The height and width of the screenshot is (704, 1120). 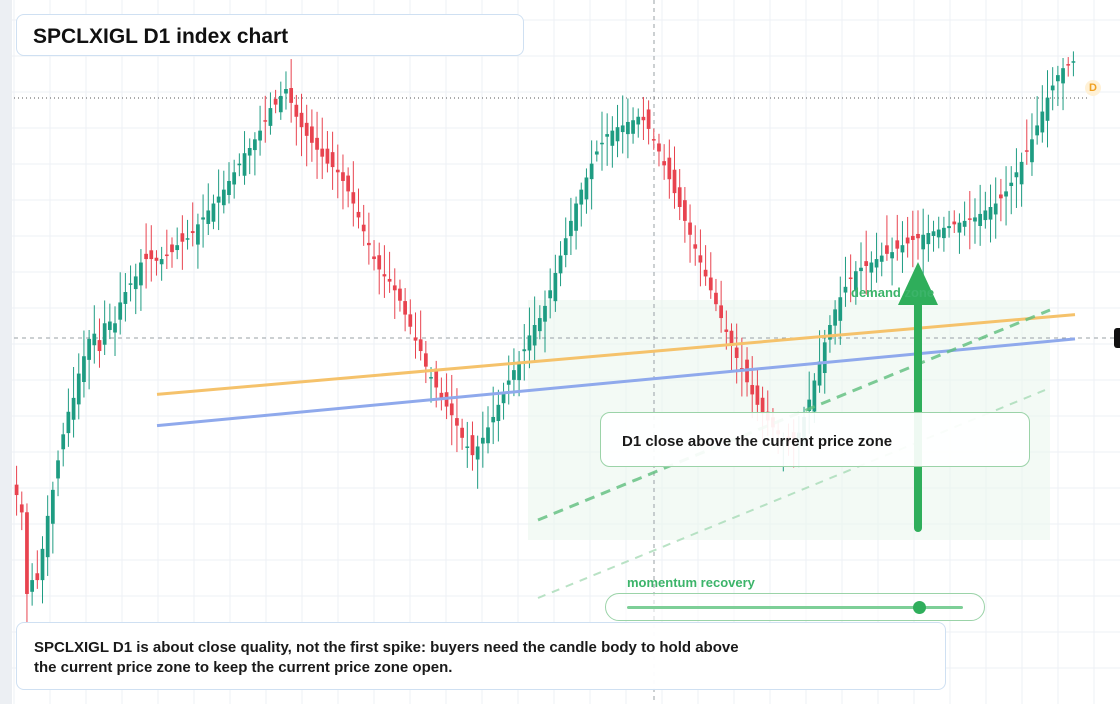 I want to click on title-panel: SPCLXIGL D1 index chart, so click(x=270, y=35).